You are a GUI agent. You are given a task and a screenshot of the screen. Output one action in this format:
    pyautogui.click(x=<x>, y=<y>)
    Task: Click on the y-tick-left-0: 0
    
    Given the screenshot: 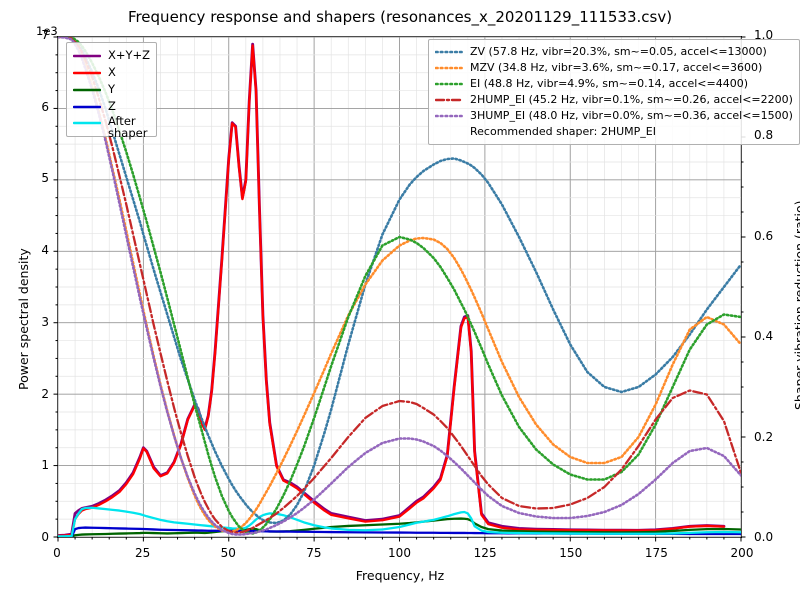 What is the action you would take?
    pyautogui.click(x=45, y=537)
    